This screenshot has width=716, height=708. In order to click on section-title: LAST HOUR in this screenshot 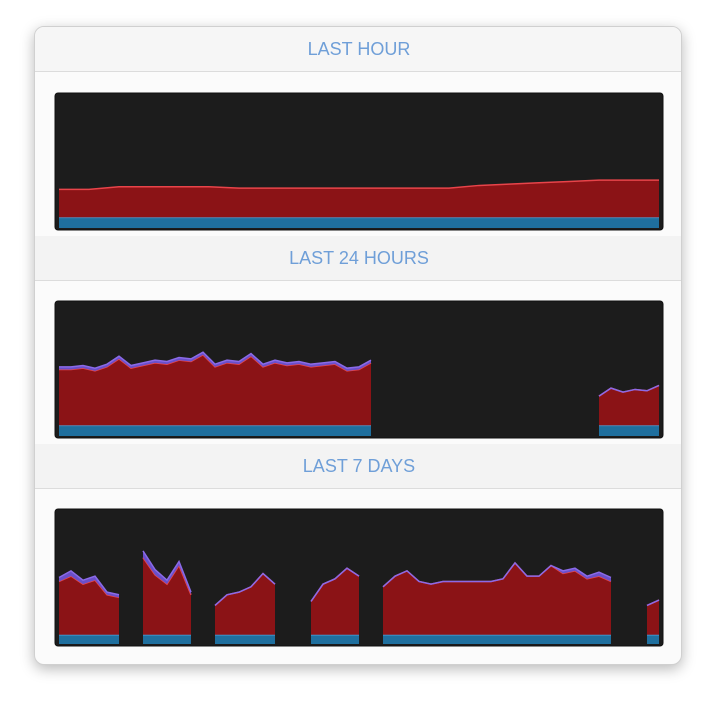, I will do `click(359, 49)`.